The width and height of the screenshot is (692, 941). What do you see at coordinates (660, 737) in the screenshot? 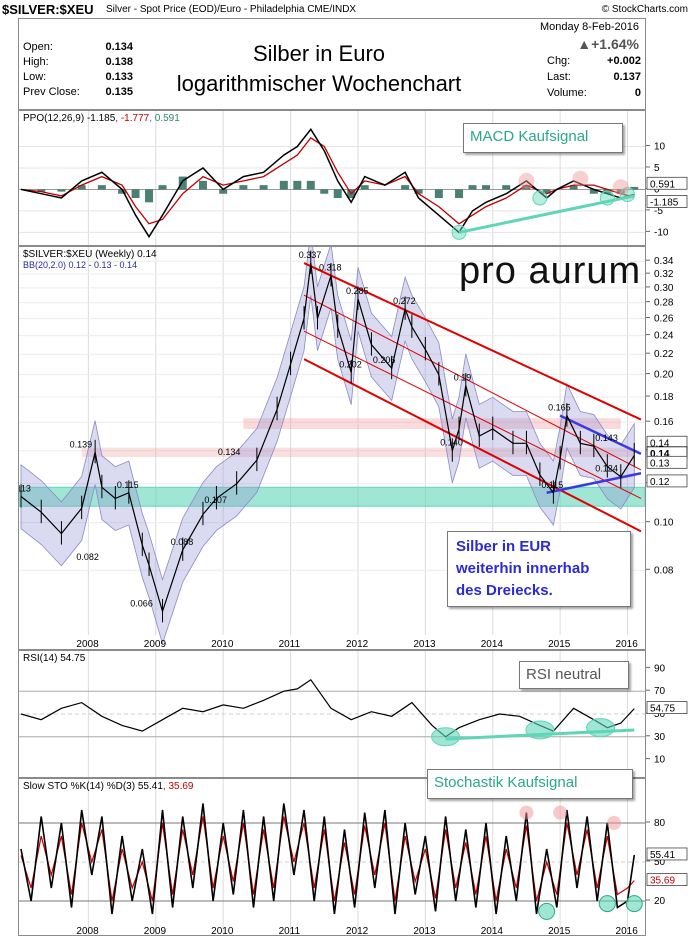
I see `rsi-axis-label: 30` at bounding box center [660, 737].